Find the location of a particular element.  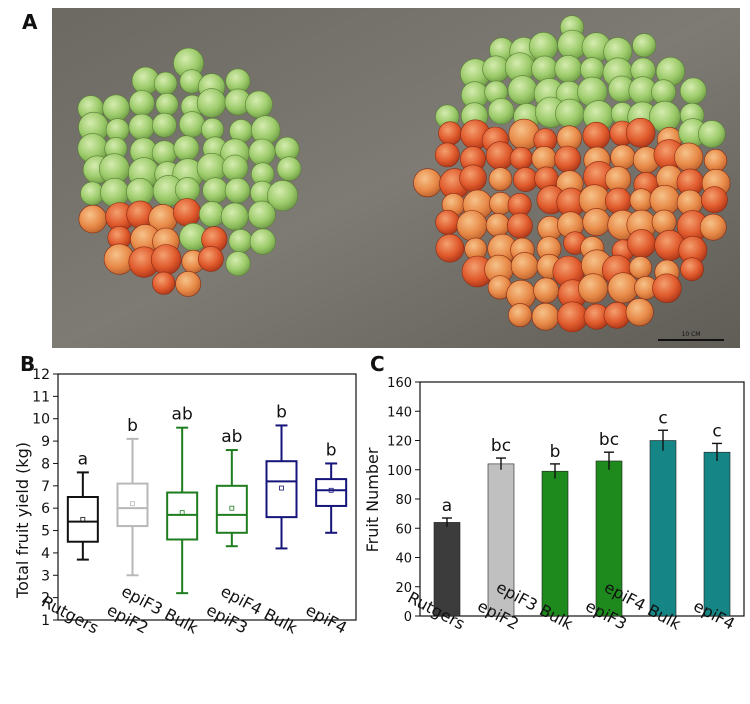

chart-b-ytick-label: 6 is located at coordinates (45, 509).